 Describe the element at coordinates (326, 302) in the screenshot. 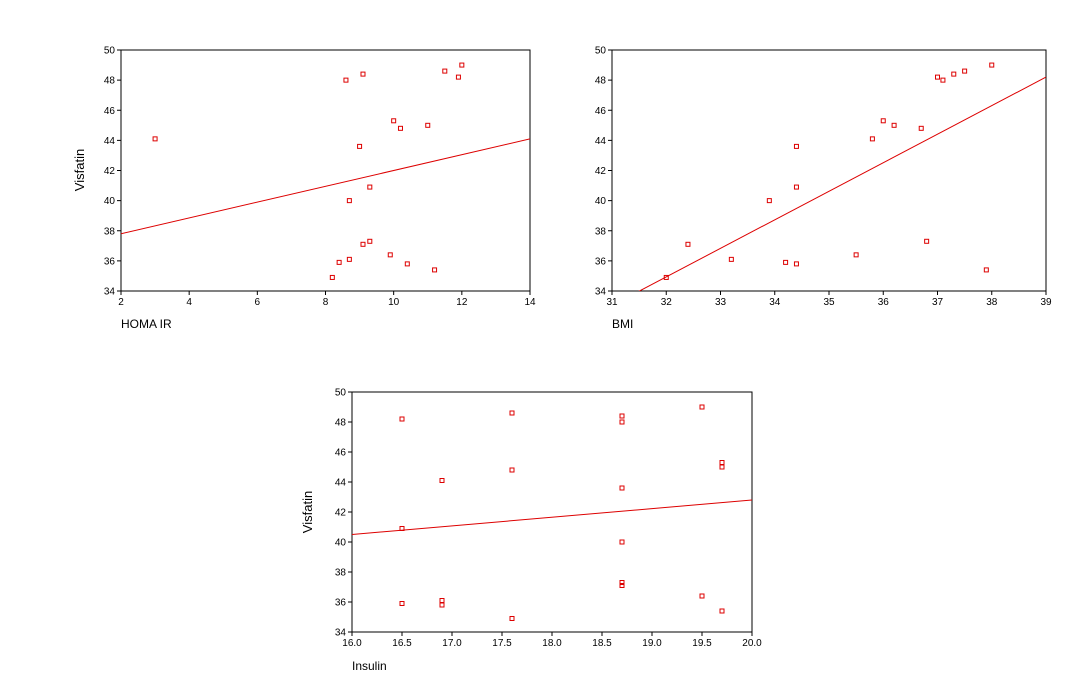

I see `x-tick-label: 8` at that location.